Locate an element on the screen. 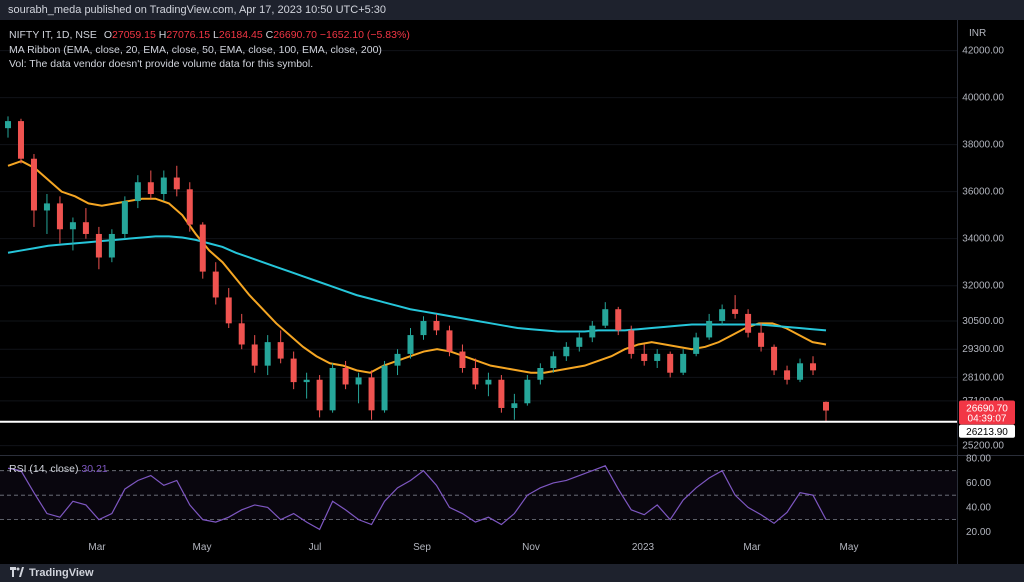  rsi-tick-label: 40.00 is located at coordinates (978, 507).